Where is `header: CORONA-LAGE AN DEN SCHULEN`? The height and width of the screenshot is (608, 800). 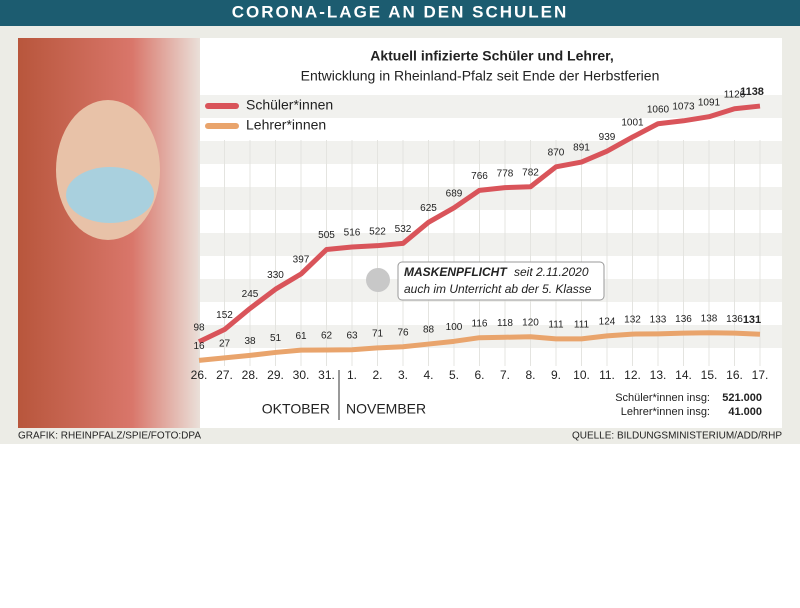
header: CORONA-LAGE AN DEN SCHULEN is located at coordinates (400, 11).